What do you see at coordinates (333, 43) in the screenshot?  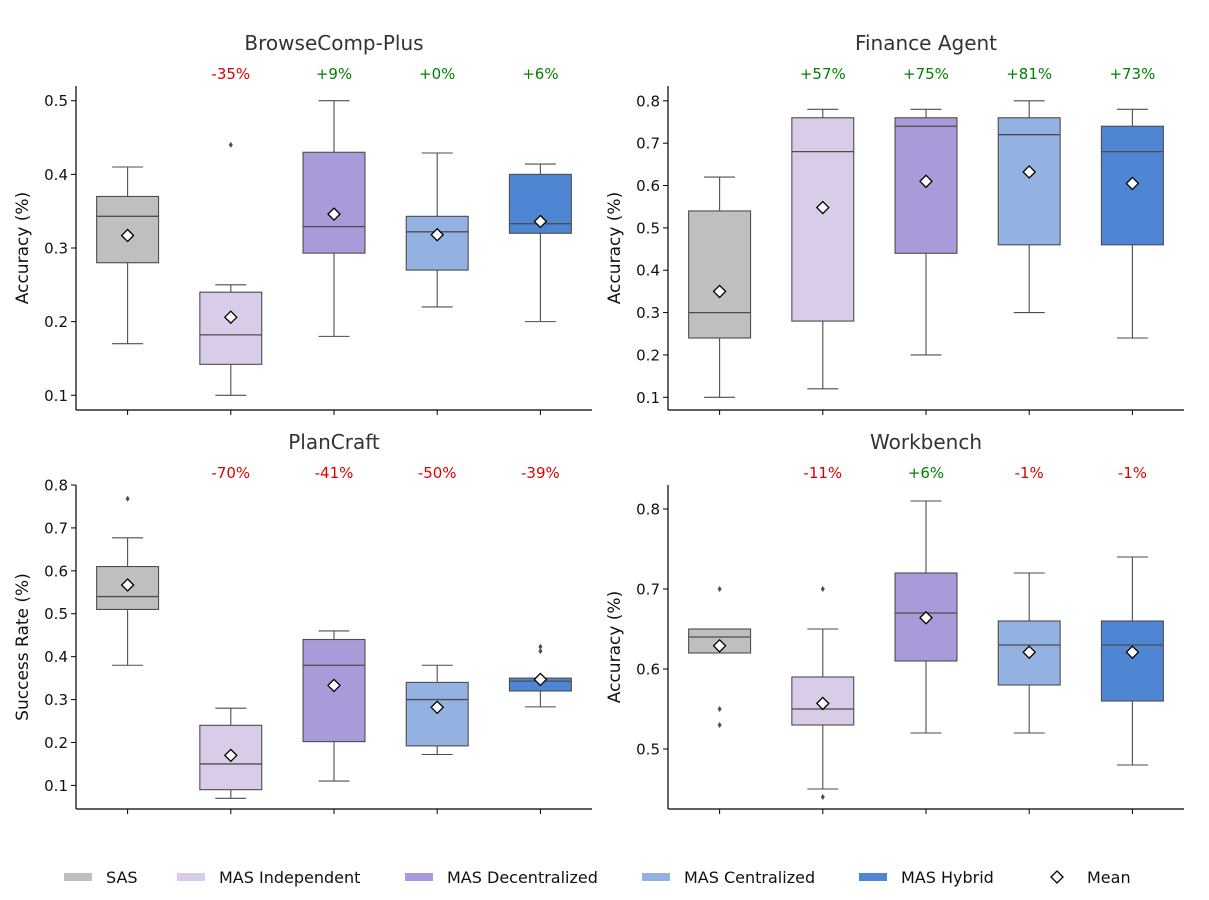 I see `chart-title: BrowseComp-Plus` at bounding box center [333, 43].